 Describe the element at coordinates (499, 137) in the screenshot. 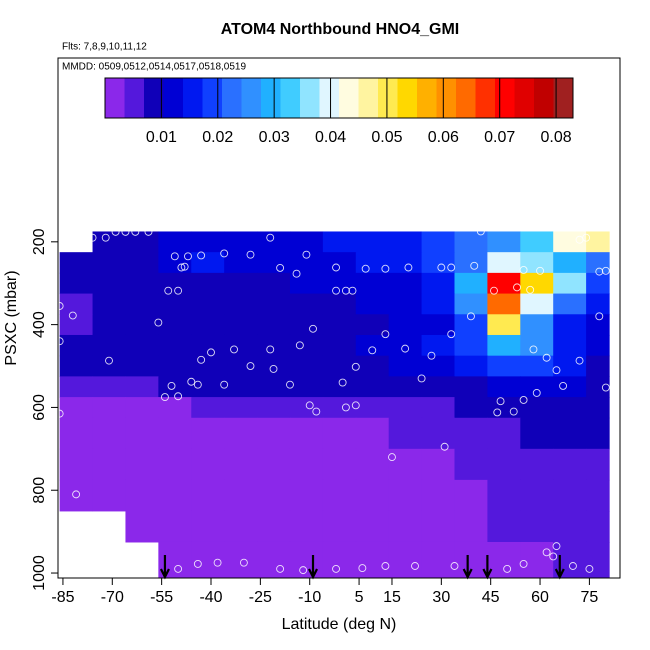

I see `colorbar-tick-label: 0.07` at that location.